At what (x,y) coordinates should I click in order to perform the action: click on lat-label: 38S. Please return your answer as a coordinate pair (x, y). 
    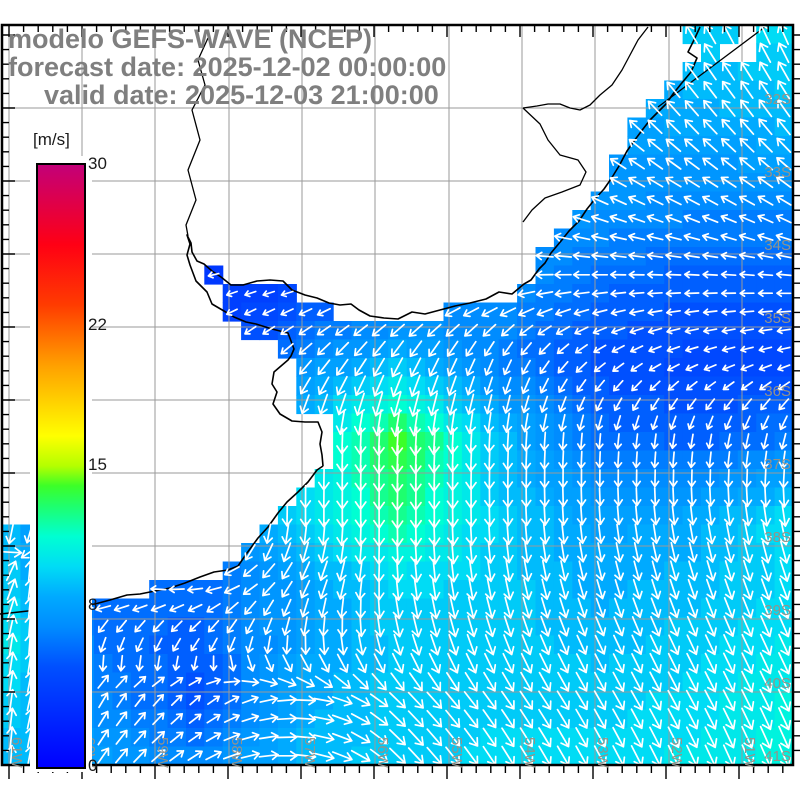
    Looking at the image, I should click on (777, 537).